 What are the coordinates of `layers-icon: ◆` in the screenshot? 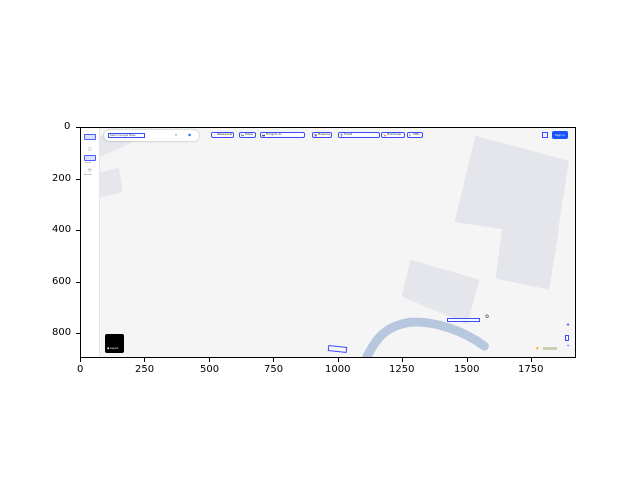 It's located at (108, 348).